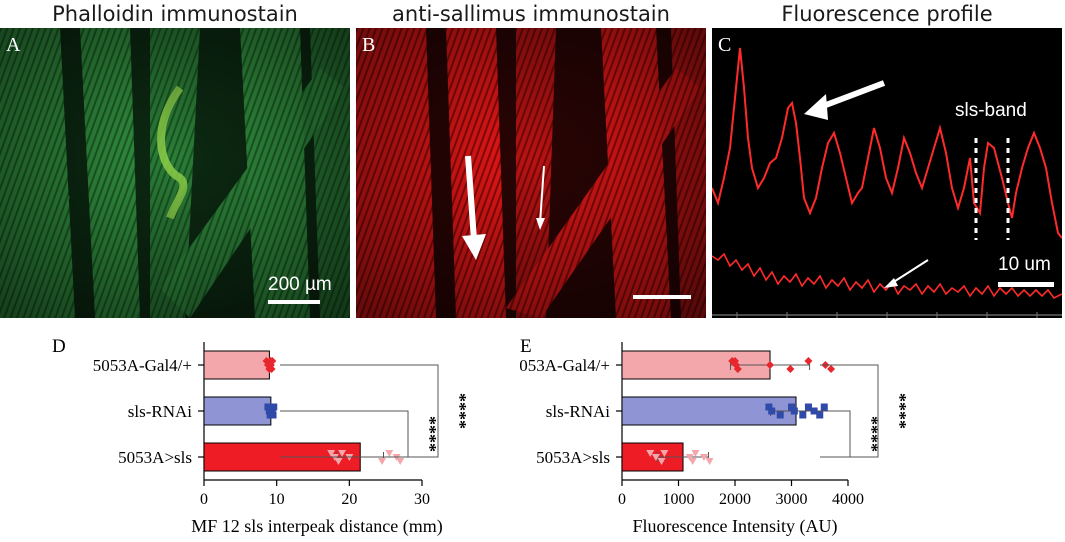 The height and width of the screenshot is (542, 1065). What do you see at coordinates (316, 526) in the screenshot?
I see `x-axis-label: MF 12 sls interpeak distance (mm)` at bounding box center [316, 526].